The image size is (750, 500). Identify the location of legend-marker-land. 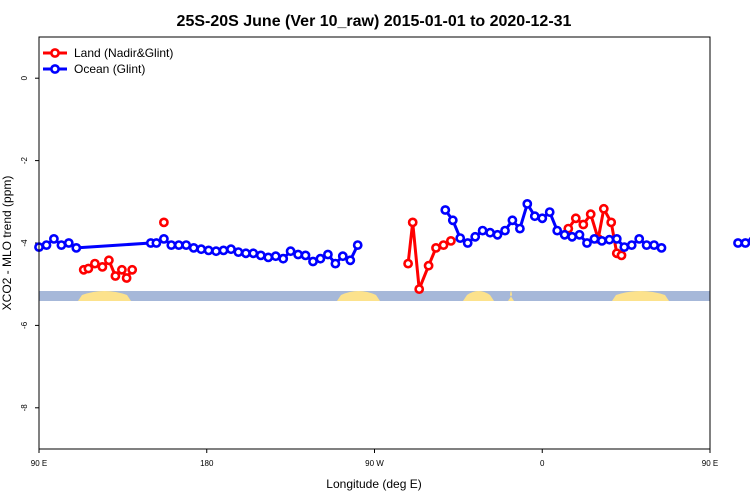
(55, 53).